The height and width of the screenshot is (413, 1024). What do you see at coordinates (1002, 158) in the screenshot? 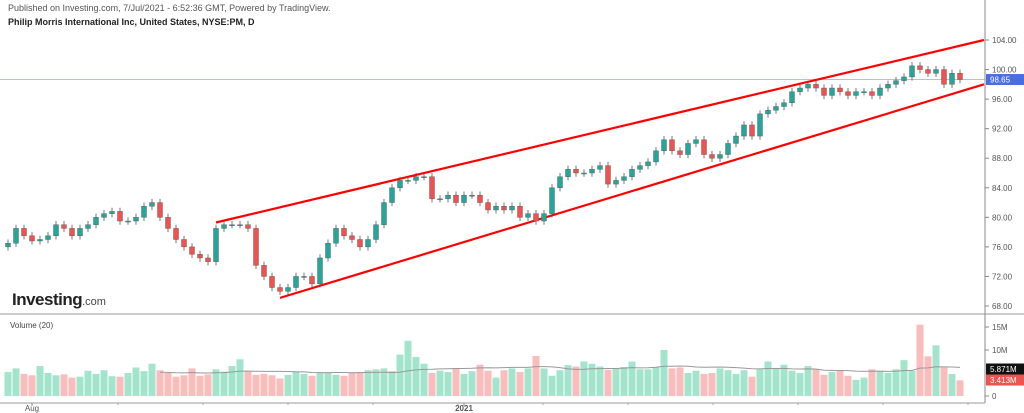
I see `y-tick-label: 88.00` at bounding box center [1002, 158].